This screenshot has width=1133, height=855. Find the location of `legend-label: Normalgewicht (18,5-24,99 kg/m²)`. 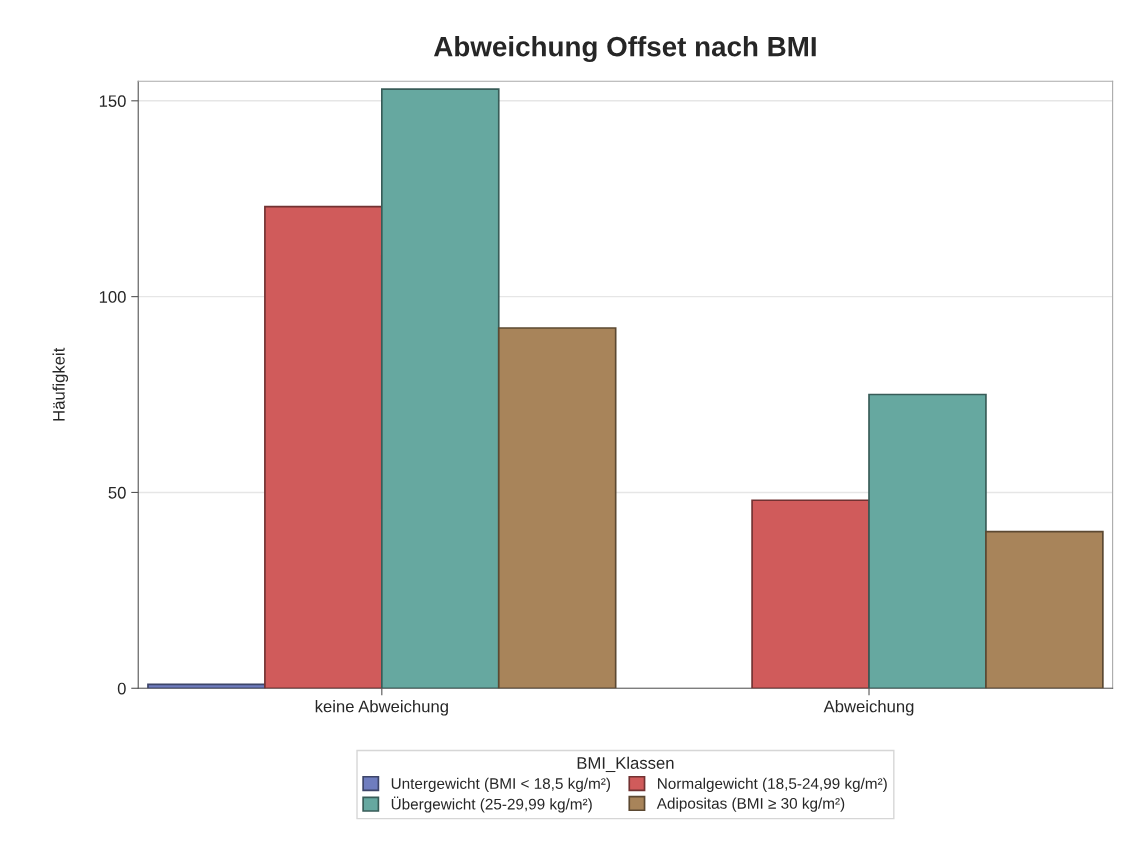

legend-label: Normalgewicht (18,5-24,99 kg/m²) is located at coordinates (772, 785).